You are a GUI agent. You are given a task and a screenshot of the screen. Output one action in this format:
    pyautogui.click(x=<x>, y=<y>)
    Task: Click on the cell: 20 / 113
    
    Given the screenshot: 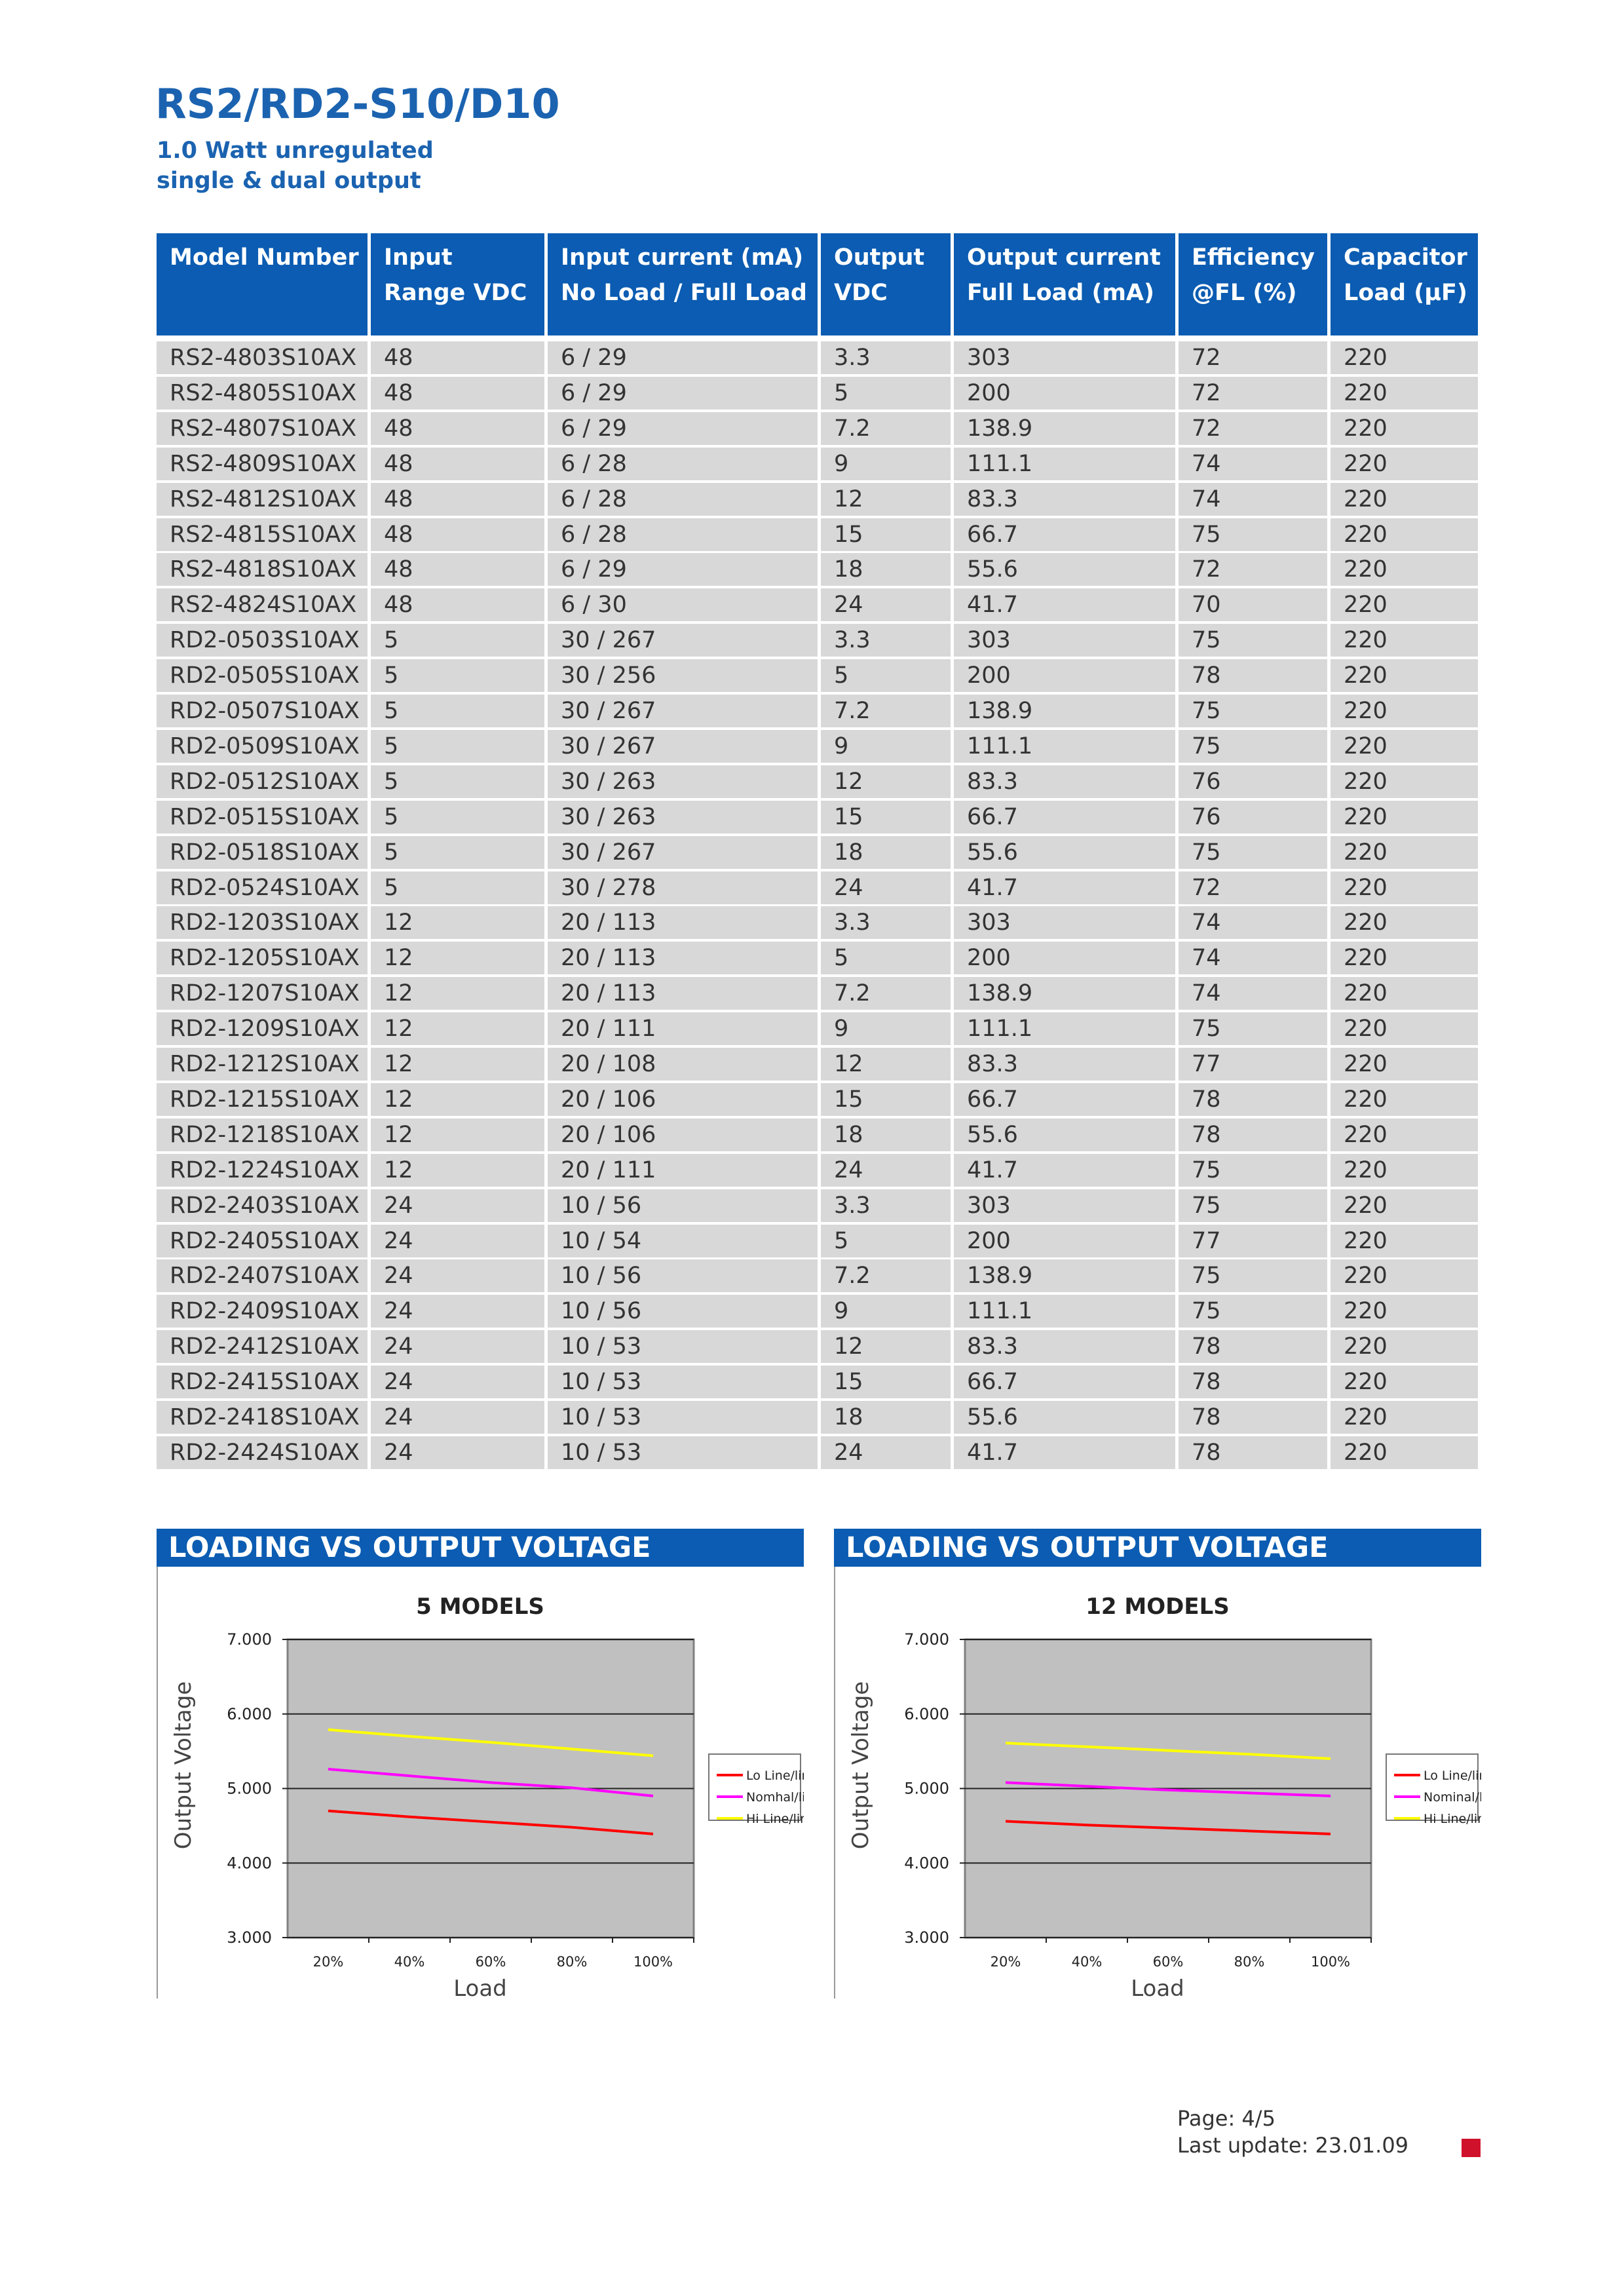 What is the action you would take?
    pyautogui.click(x=683, y=958)
    